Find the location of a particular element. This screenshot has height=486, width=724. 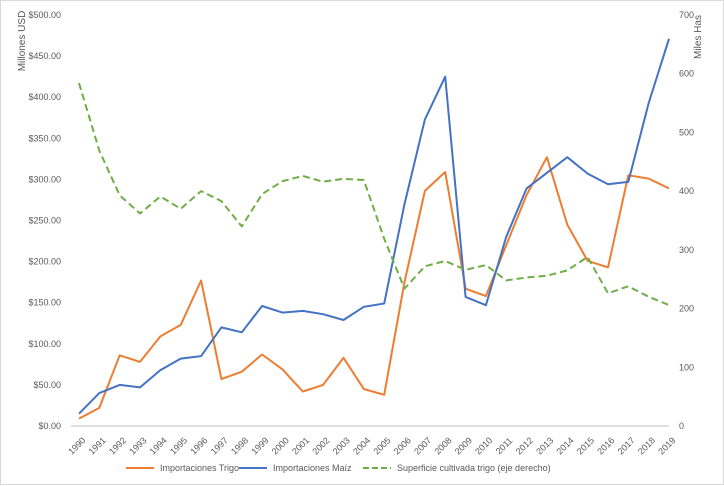

x-tick-label: 2011 is located at coordinates (504, 445).